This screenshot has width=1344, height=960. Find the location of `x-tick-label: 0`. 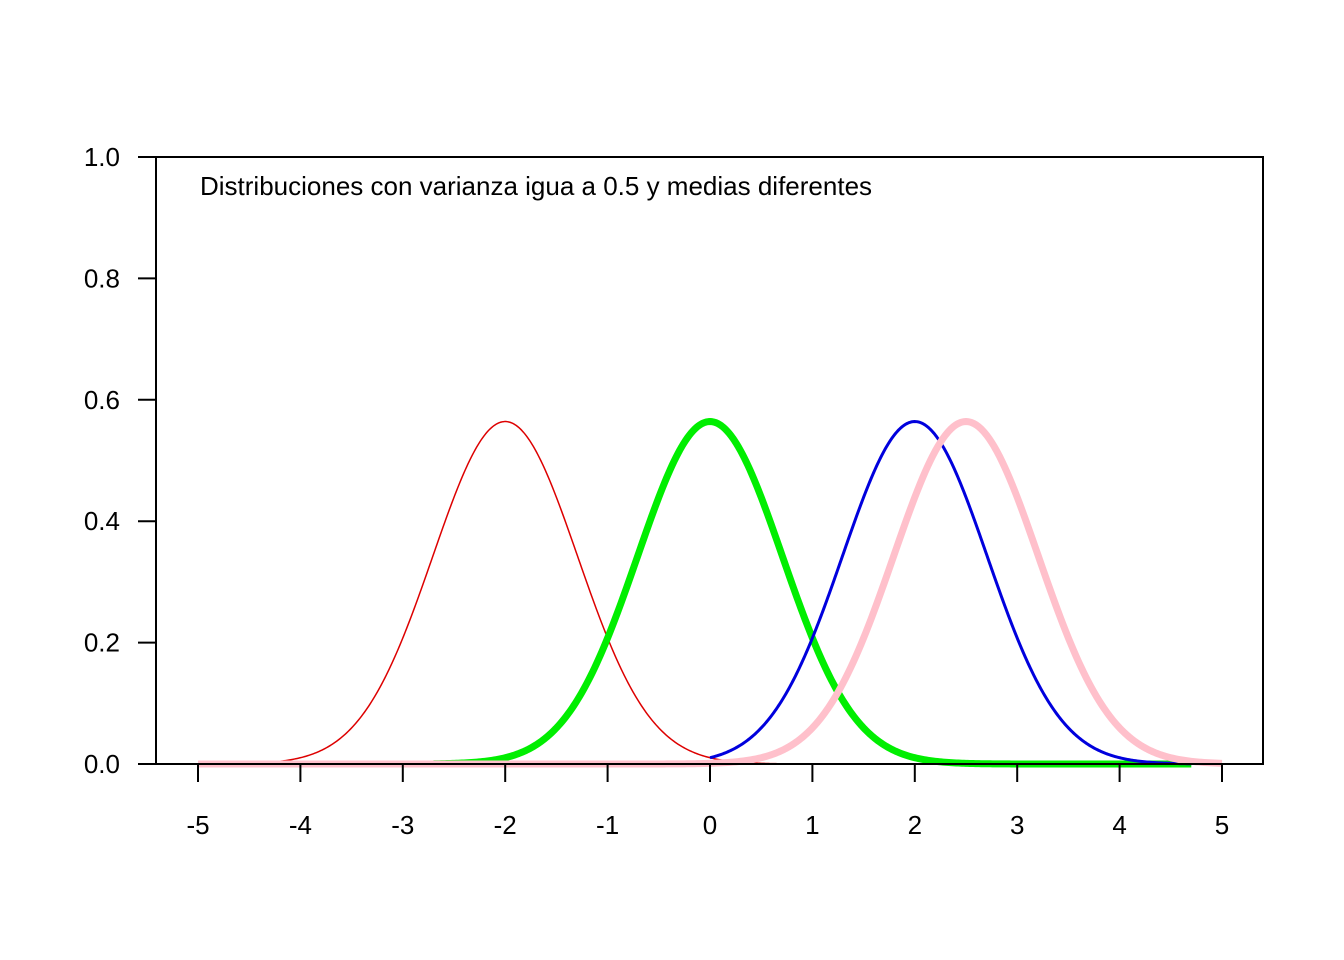

x-tick-label: 0 is located at coordinates (710, 825).